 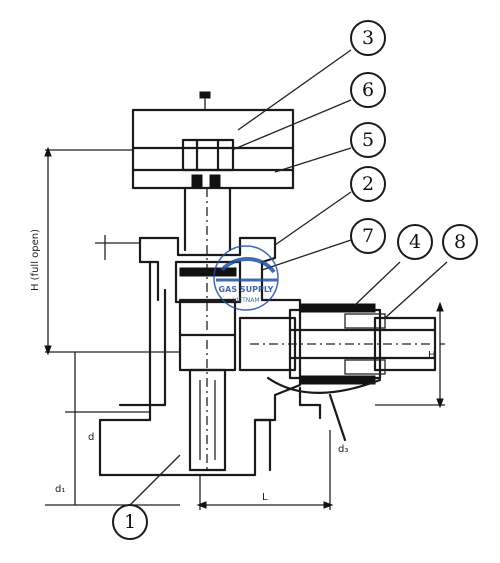 I want to click on watermark-brand: GAS SUPPLY, so click(x=246, y=289).